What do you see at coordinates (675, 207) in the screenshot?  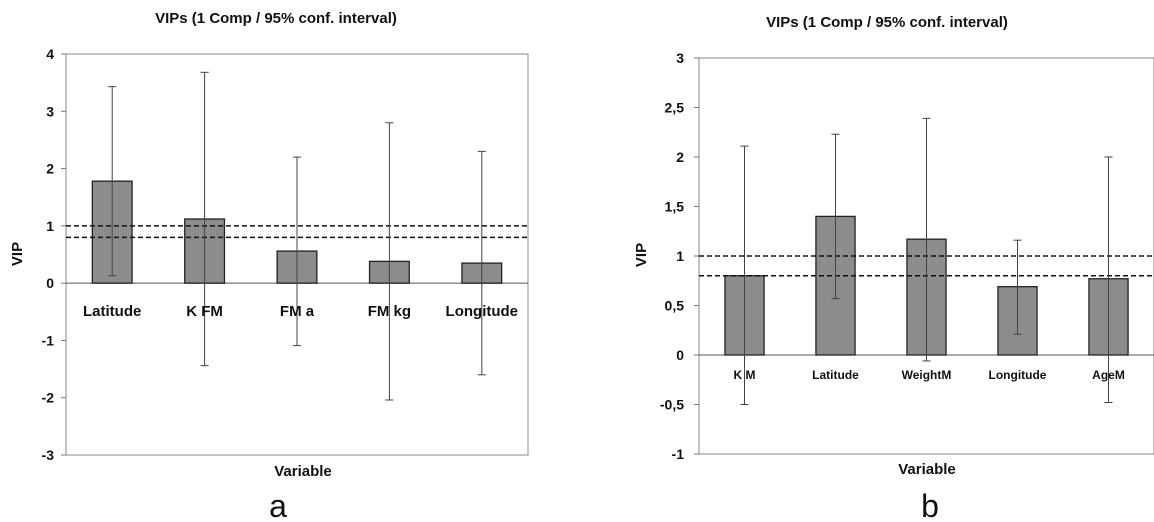 I see `chart-b-ytick-label: 1,5` at bounding box center [675, 207].